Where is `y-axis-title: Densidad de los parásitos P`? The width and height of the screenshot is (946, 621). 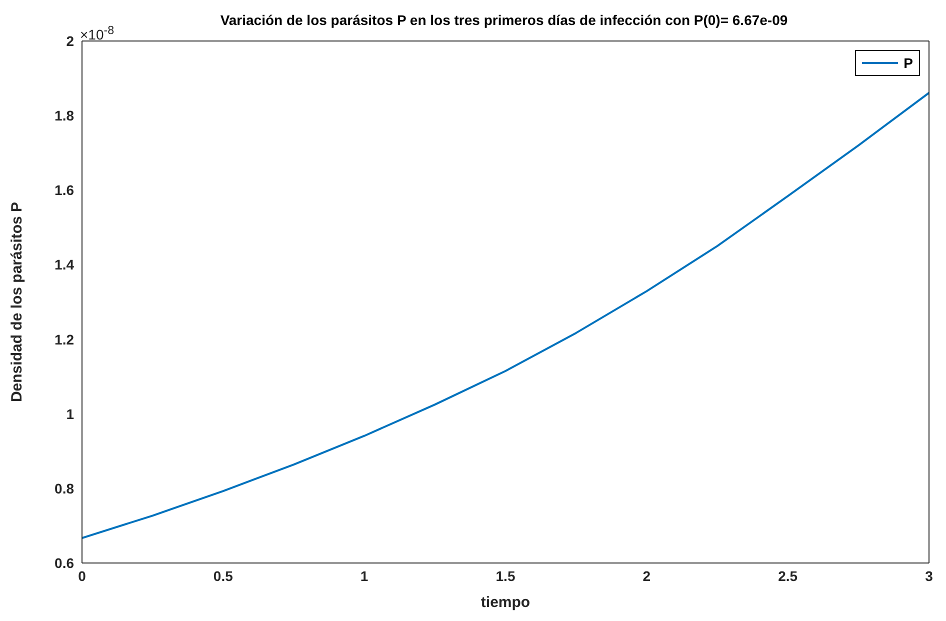 y-axis-title: Densidad de los parásitos P is located at coordinates (17, 302).